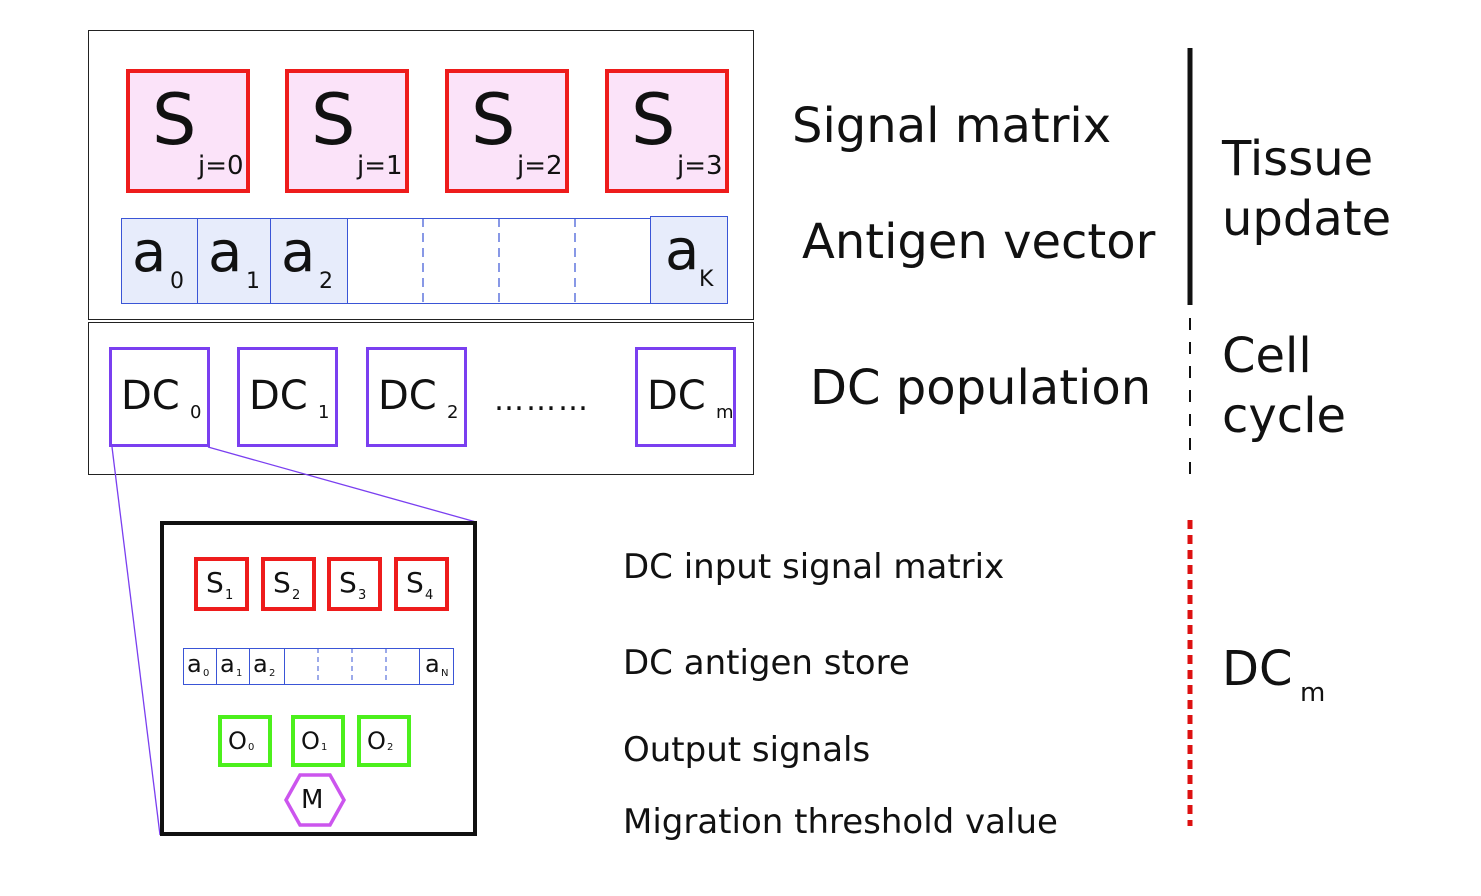  I want to click on signal-box-0: S j=0, so click(188, 131).